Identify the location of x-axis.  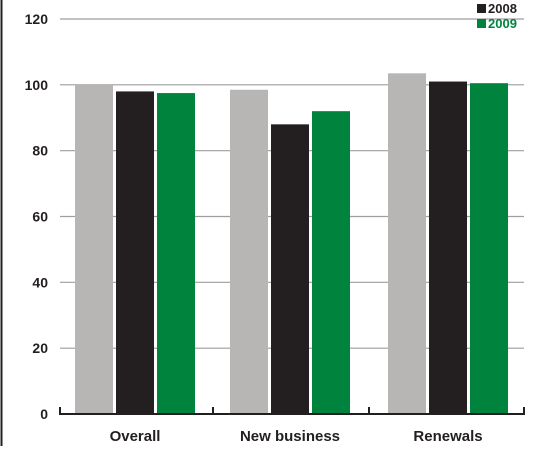
(292, 411).